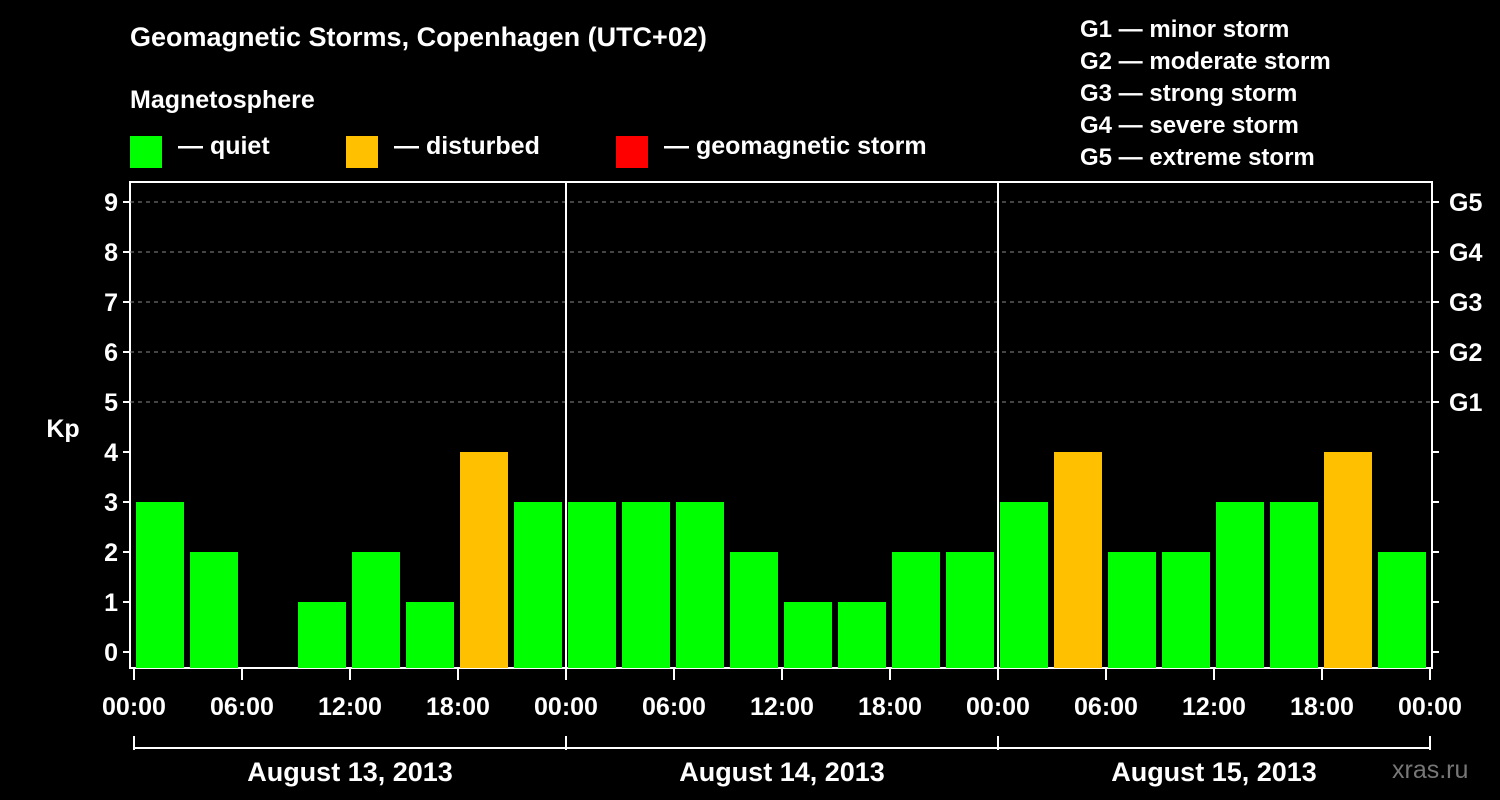 The height and width of the screenshot is (800, 1500). Describe the element at coordinates (111, 453) in the screenshot. I see `y-tick-label: 4` at that location.